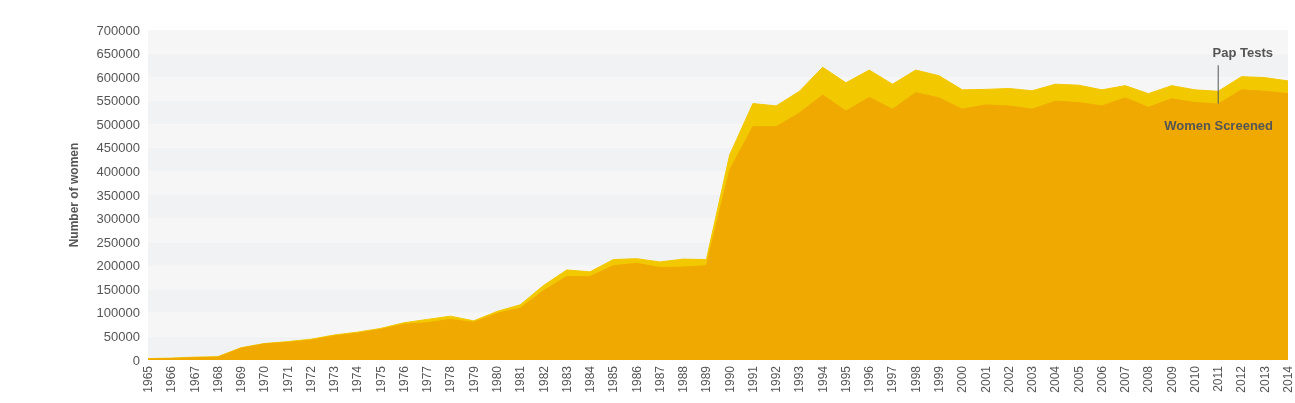  What do you see at coordinates (1288, 379) in the screenshot?
I see `x-tick-label: 2014` at bounding box center [1288, 379].